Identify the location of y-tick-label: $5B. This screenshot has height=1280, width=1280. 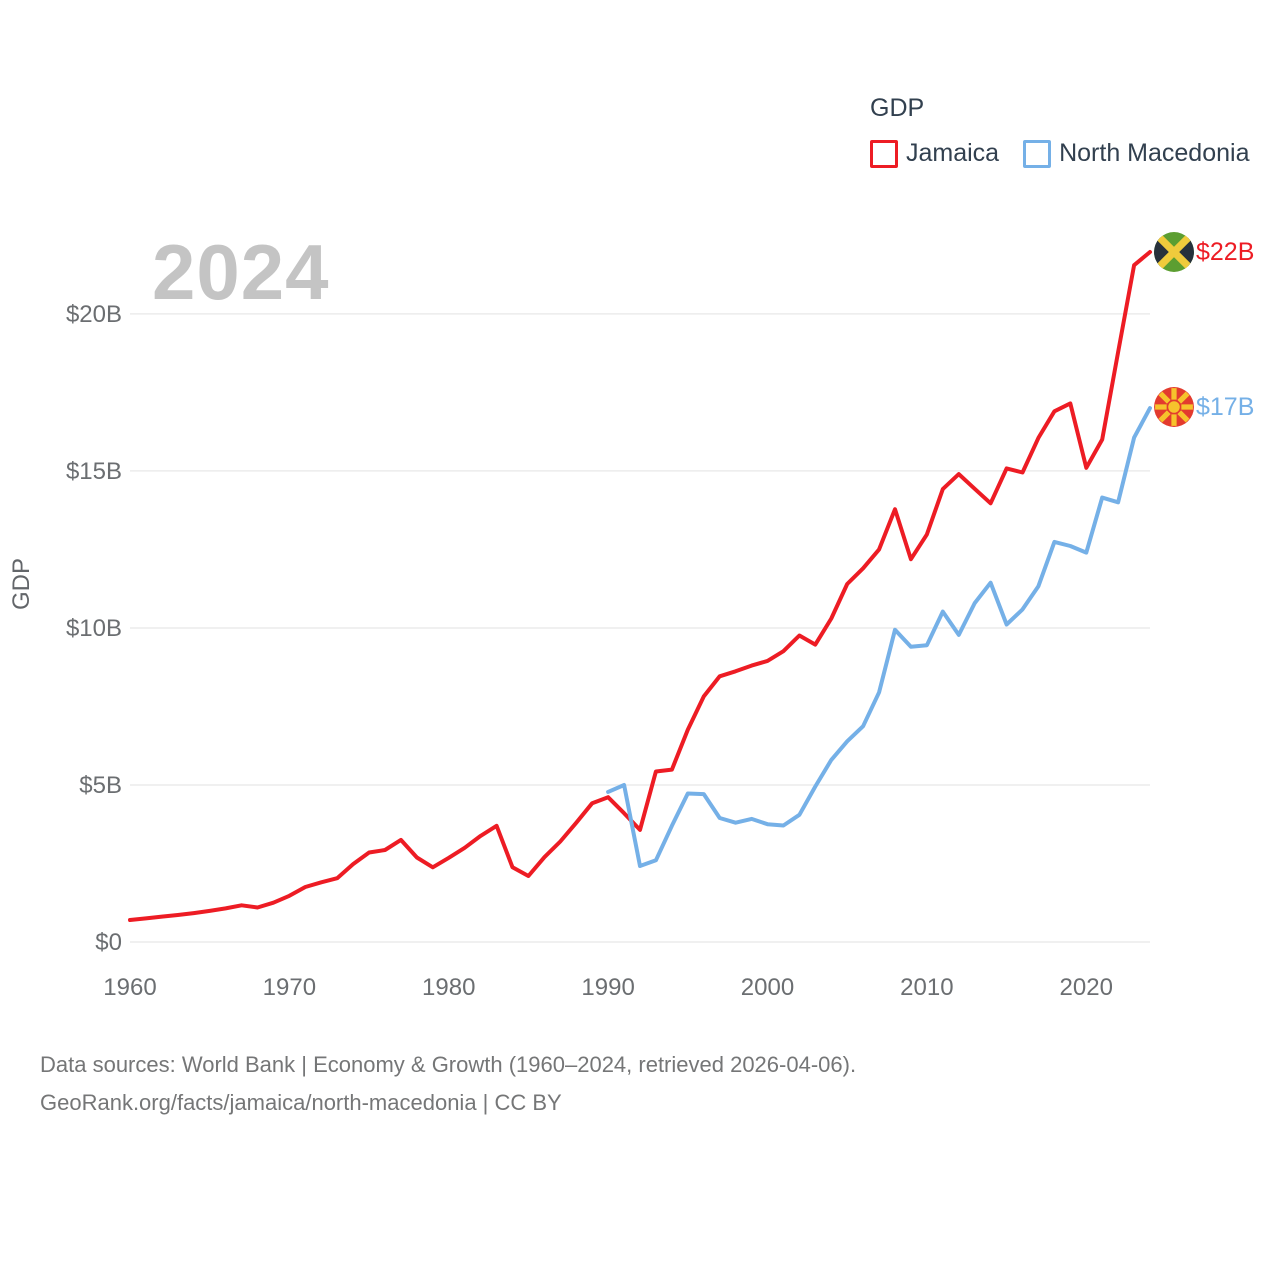
(100, 785).